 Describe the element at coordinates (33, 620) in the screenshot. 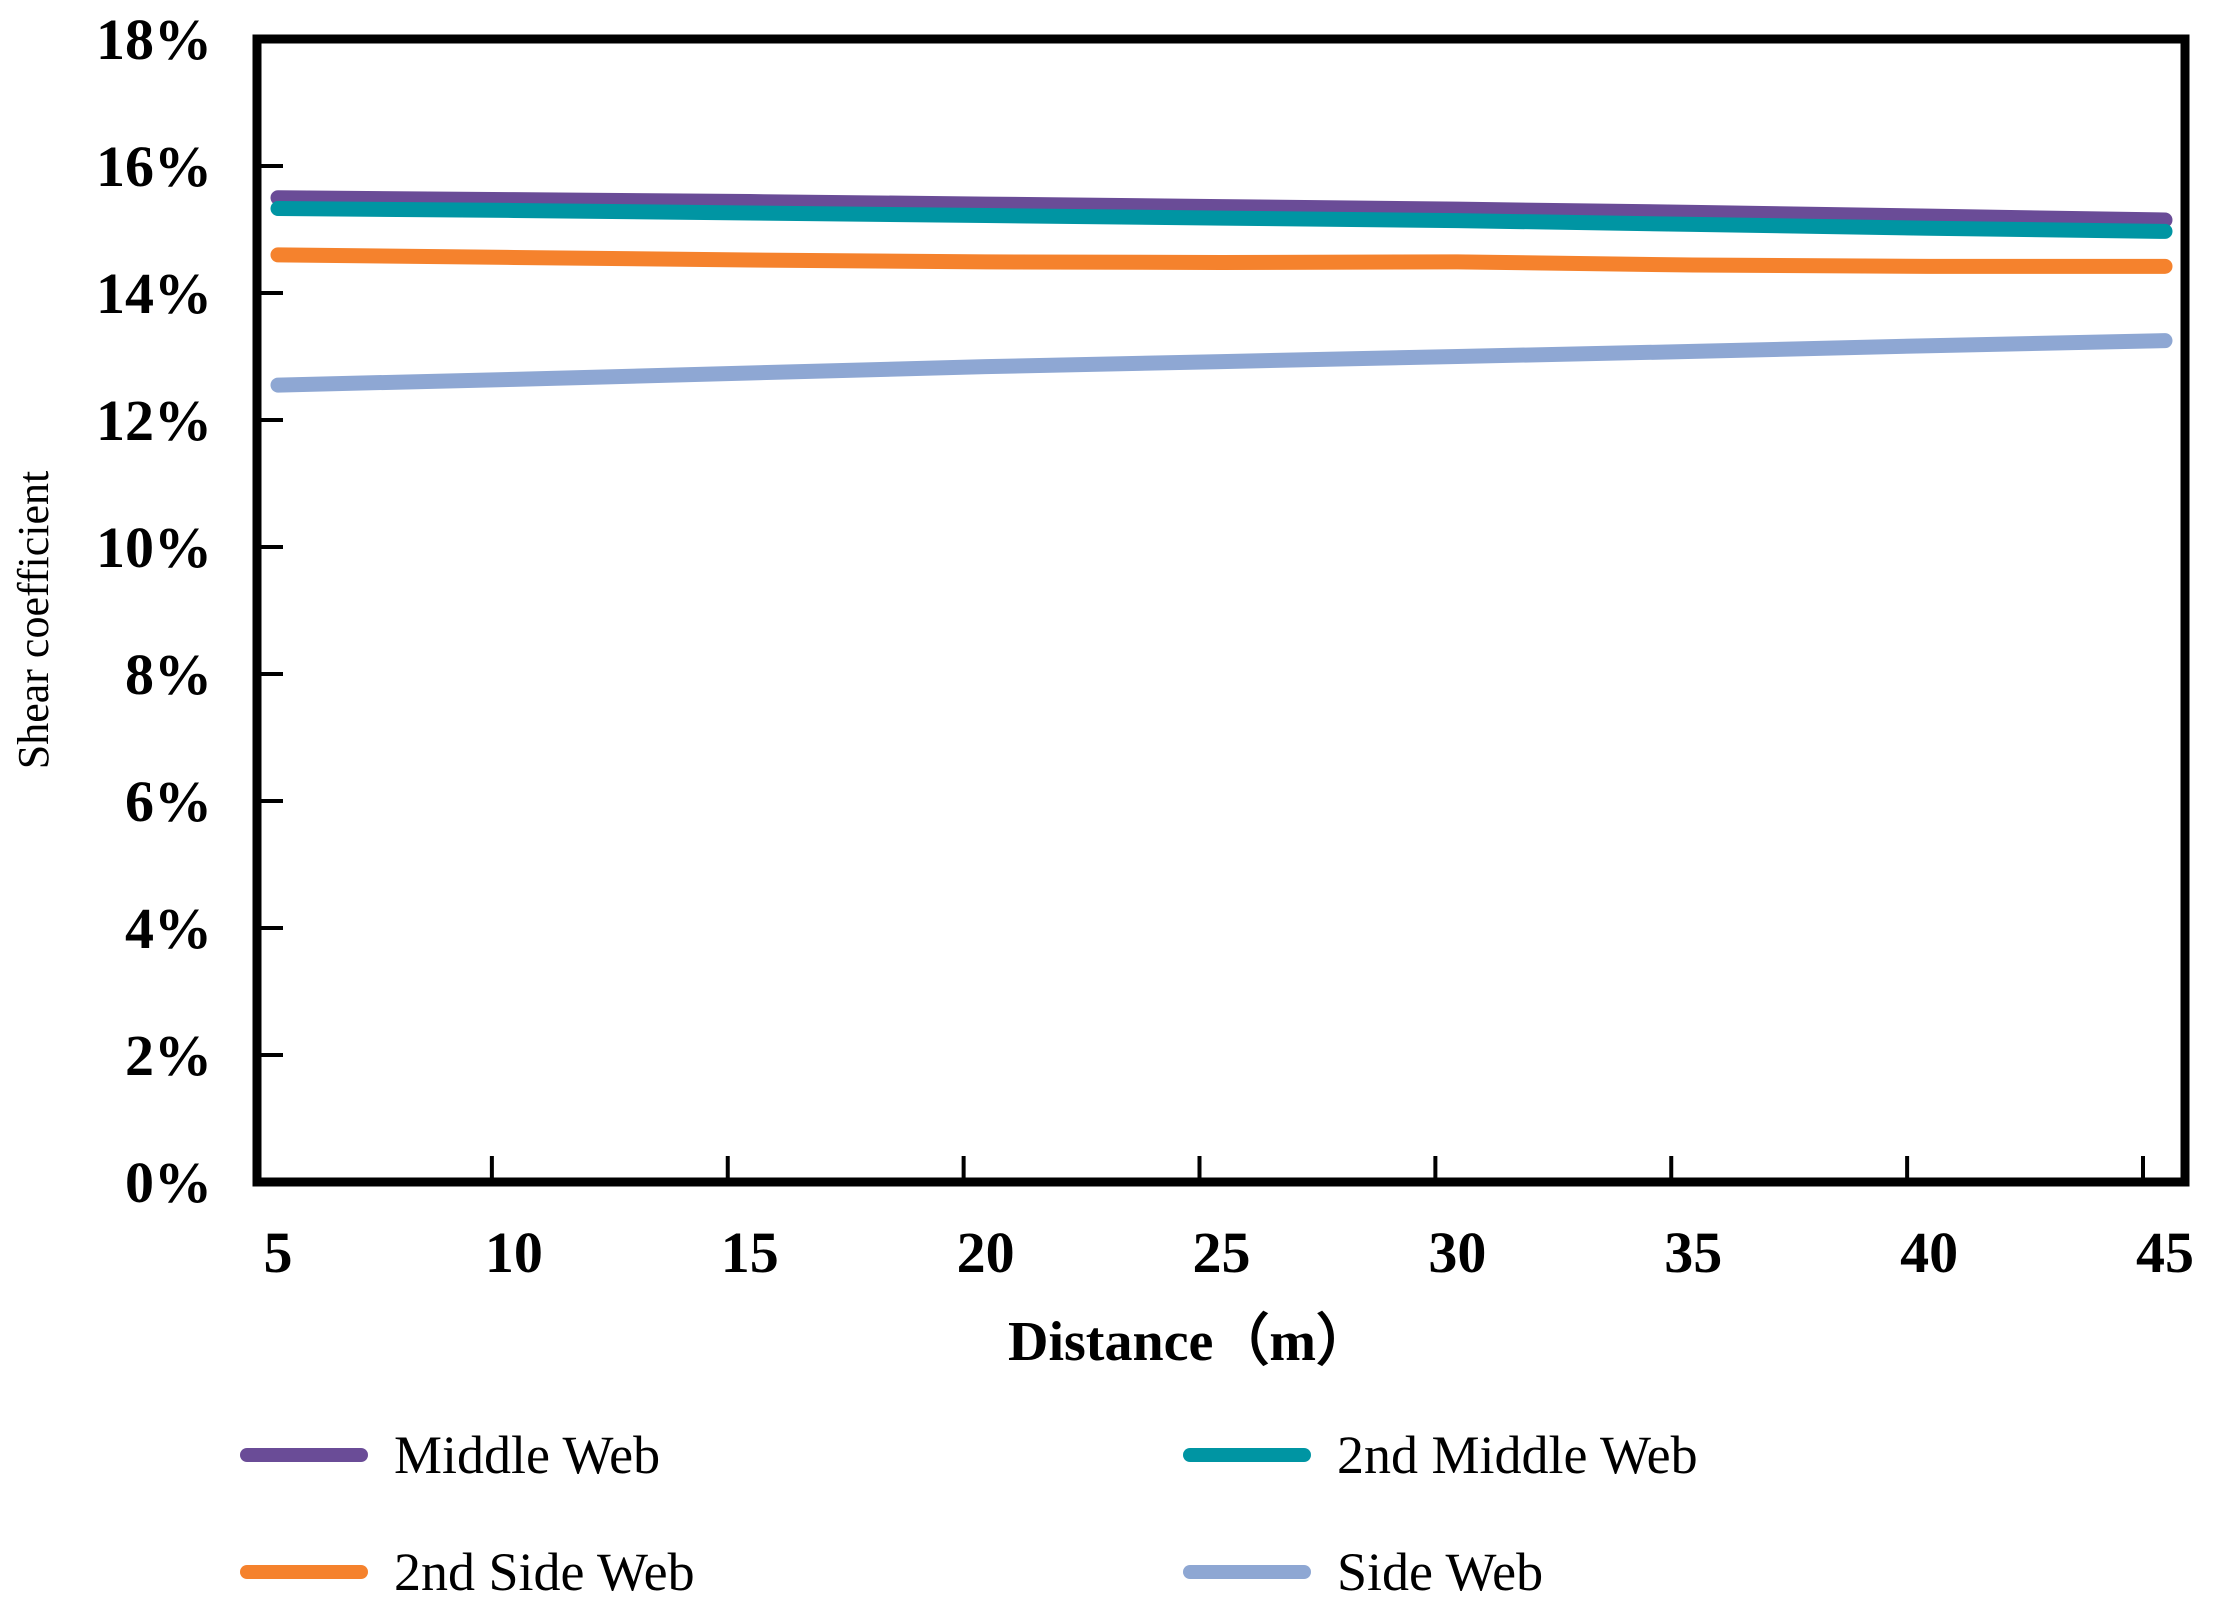

I see `y-axis-title: Shear coefficient` at that location.